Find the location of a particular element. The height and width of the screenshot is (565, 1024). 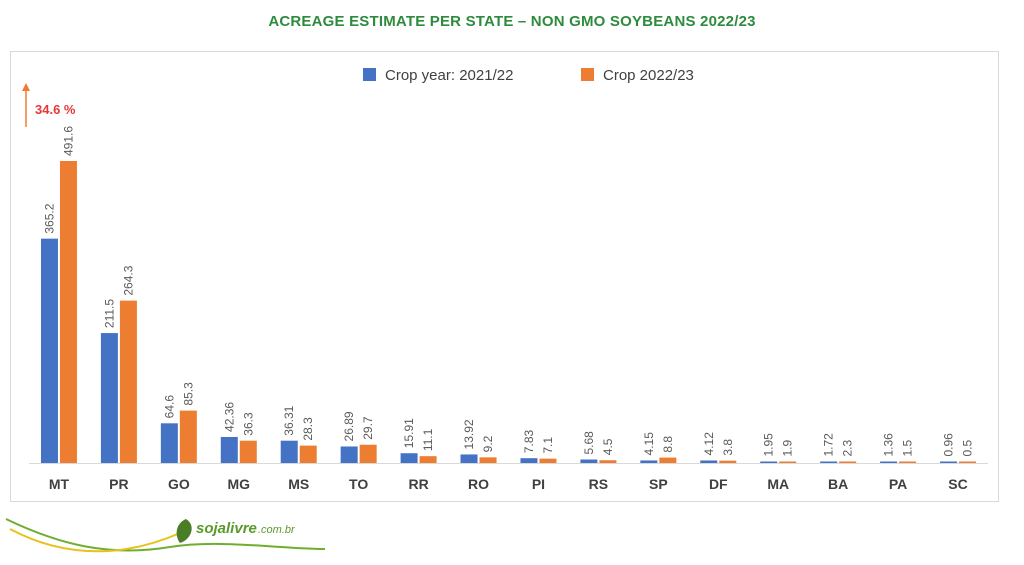

data-label-mg-series1: 42.36 is located at coordinates (229, 417).